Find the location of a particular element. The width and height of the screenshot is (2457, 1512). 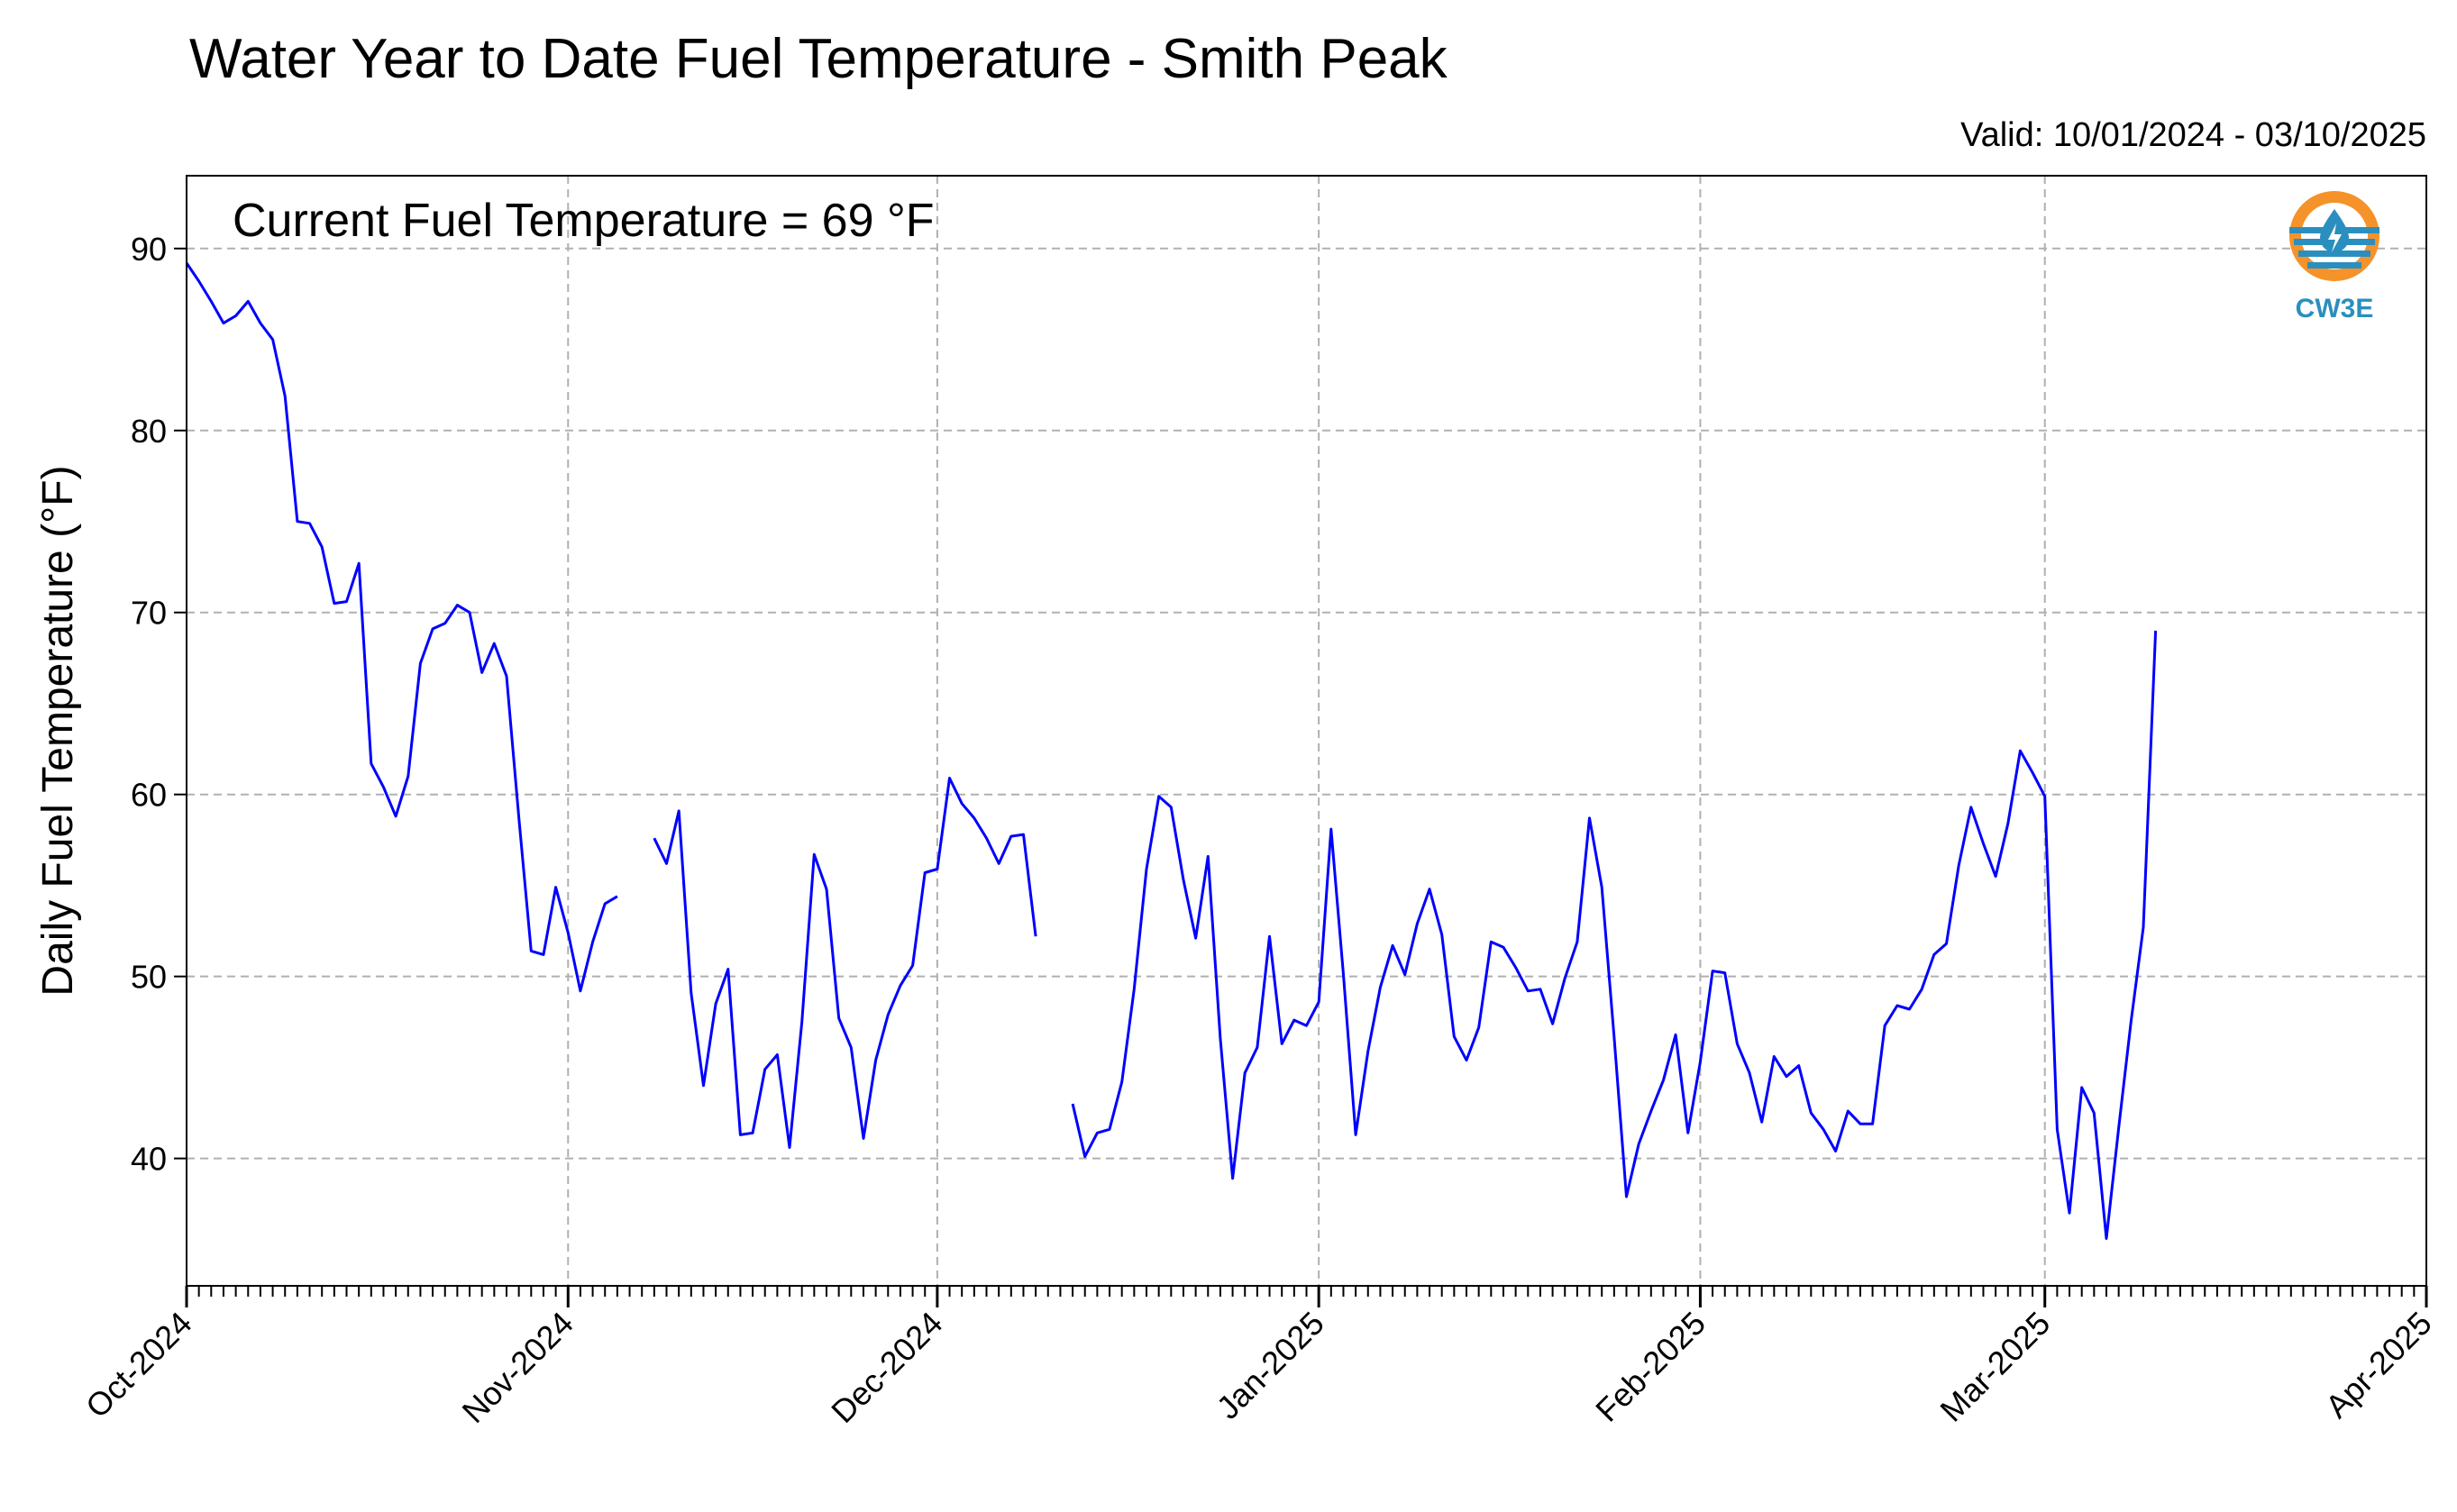

x-tick-label: Apr-2025 is located at coordinates (2378, 1365).